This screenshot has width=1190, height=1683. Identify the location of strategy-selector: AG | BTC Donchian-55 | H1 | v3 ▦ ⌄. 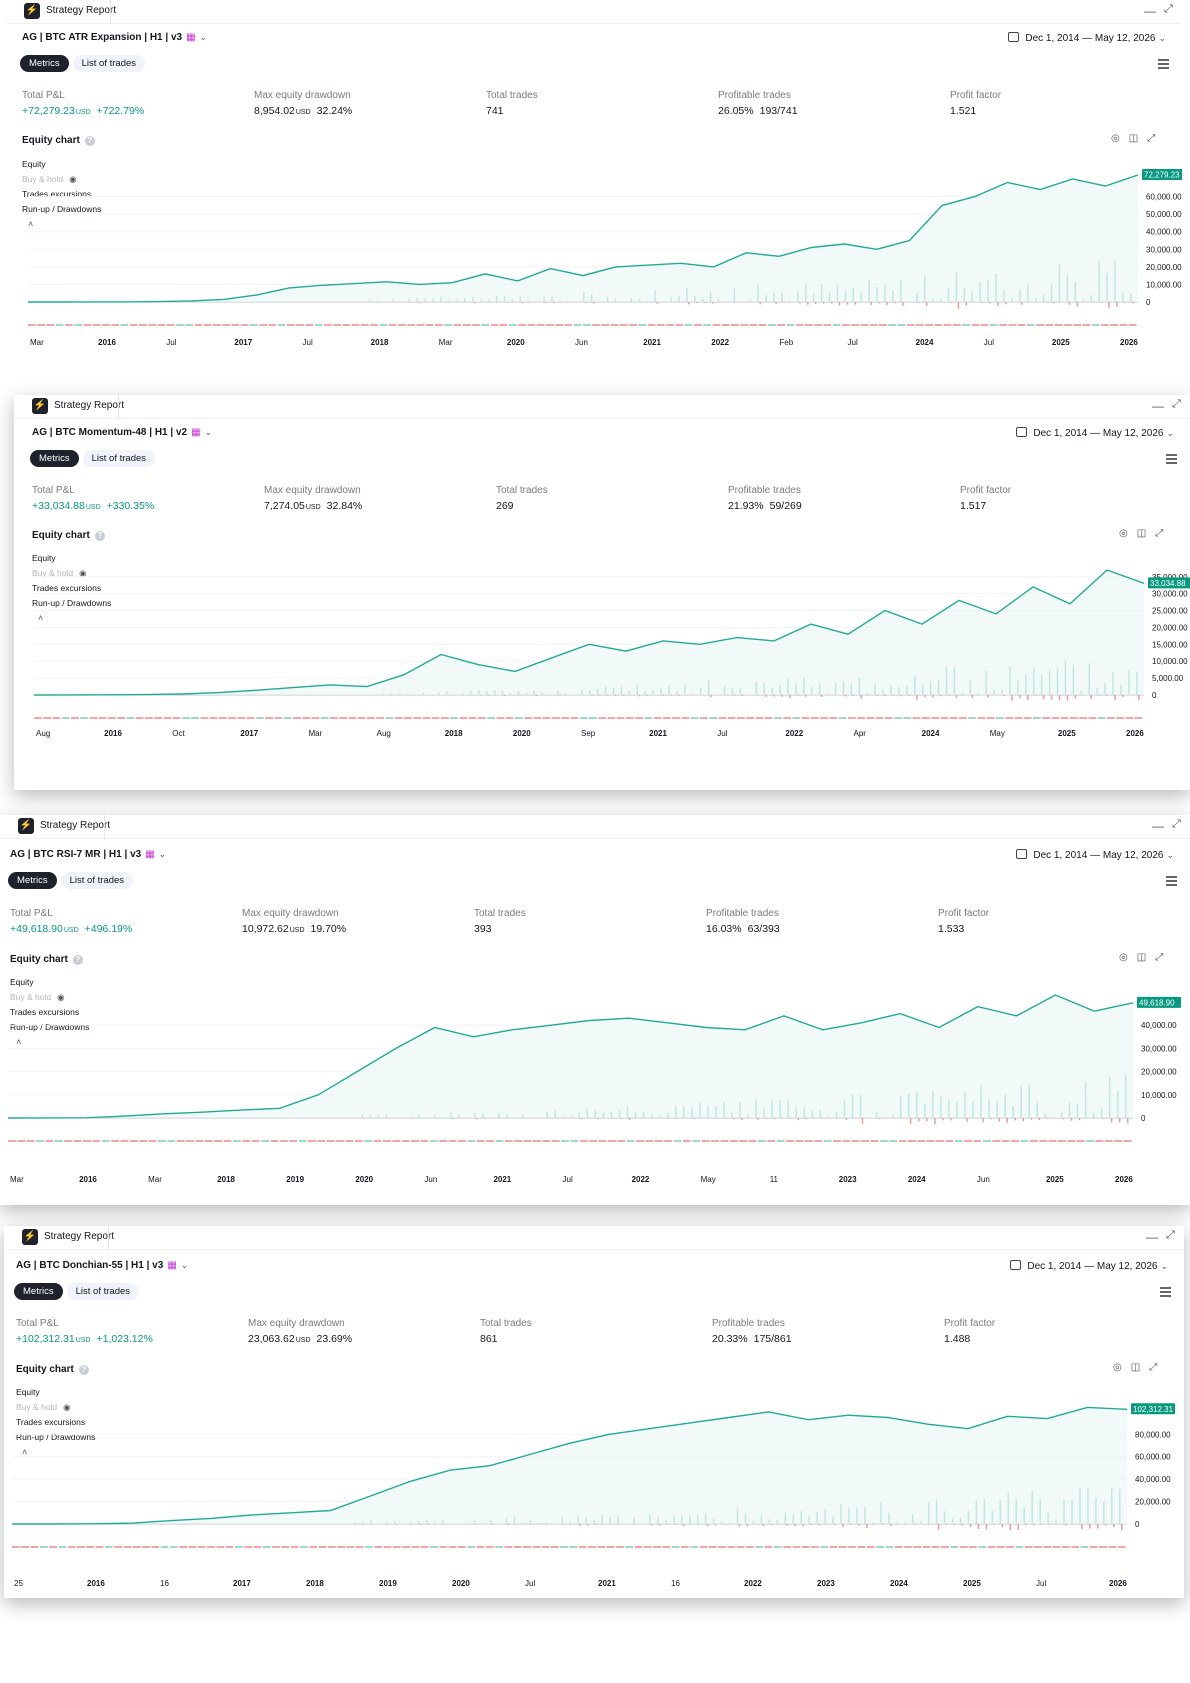
(102, 1265).